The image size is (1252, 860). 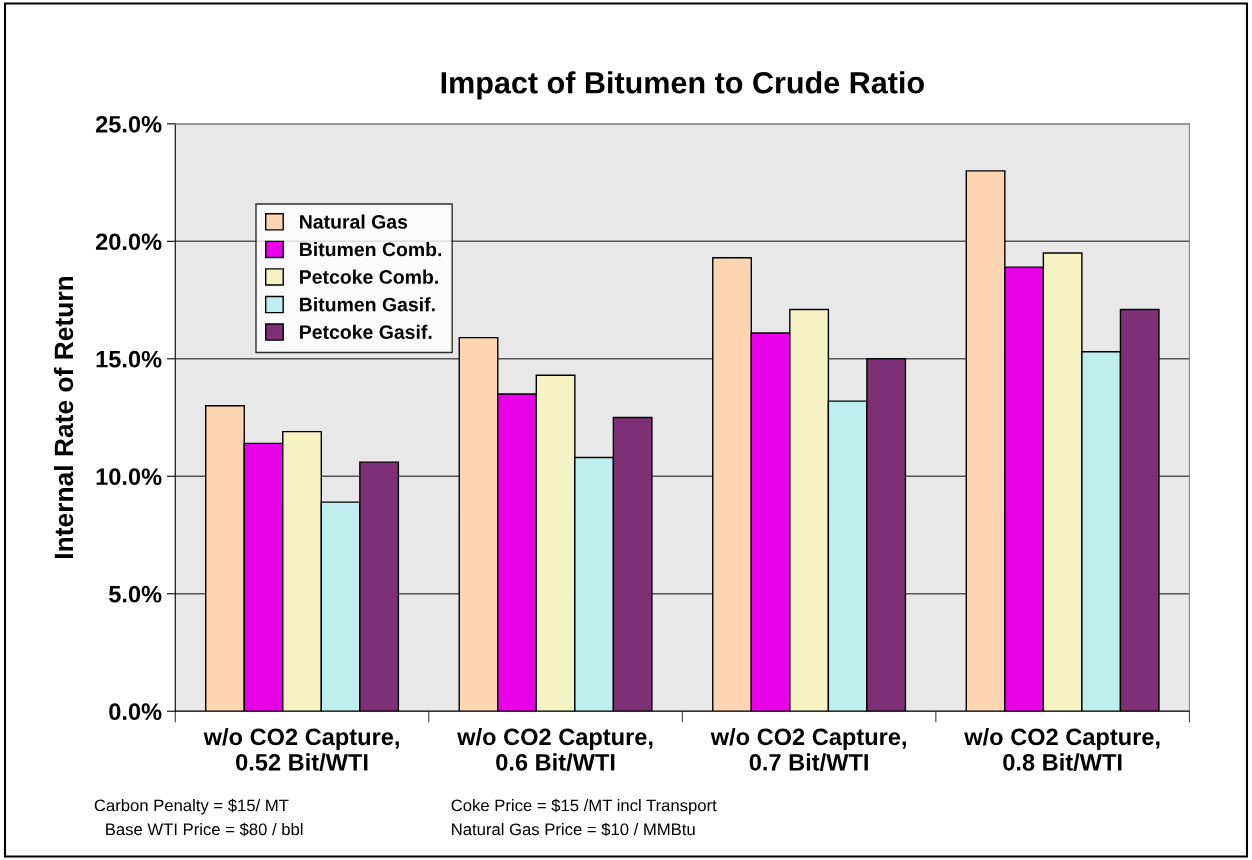 I want to click on y-tick-label: 15.0%, so click(x=129, y=359).